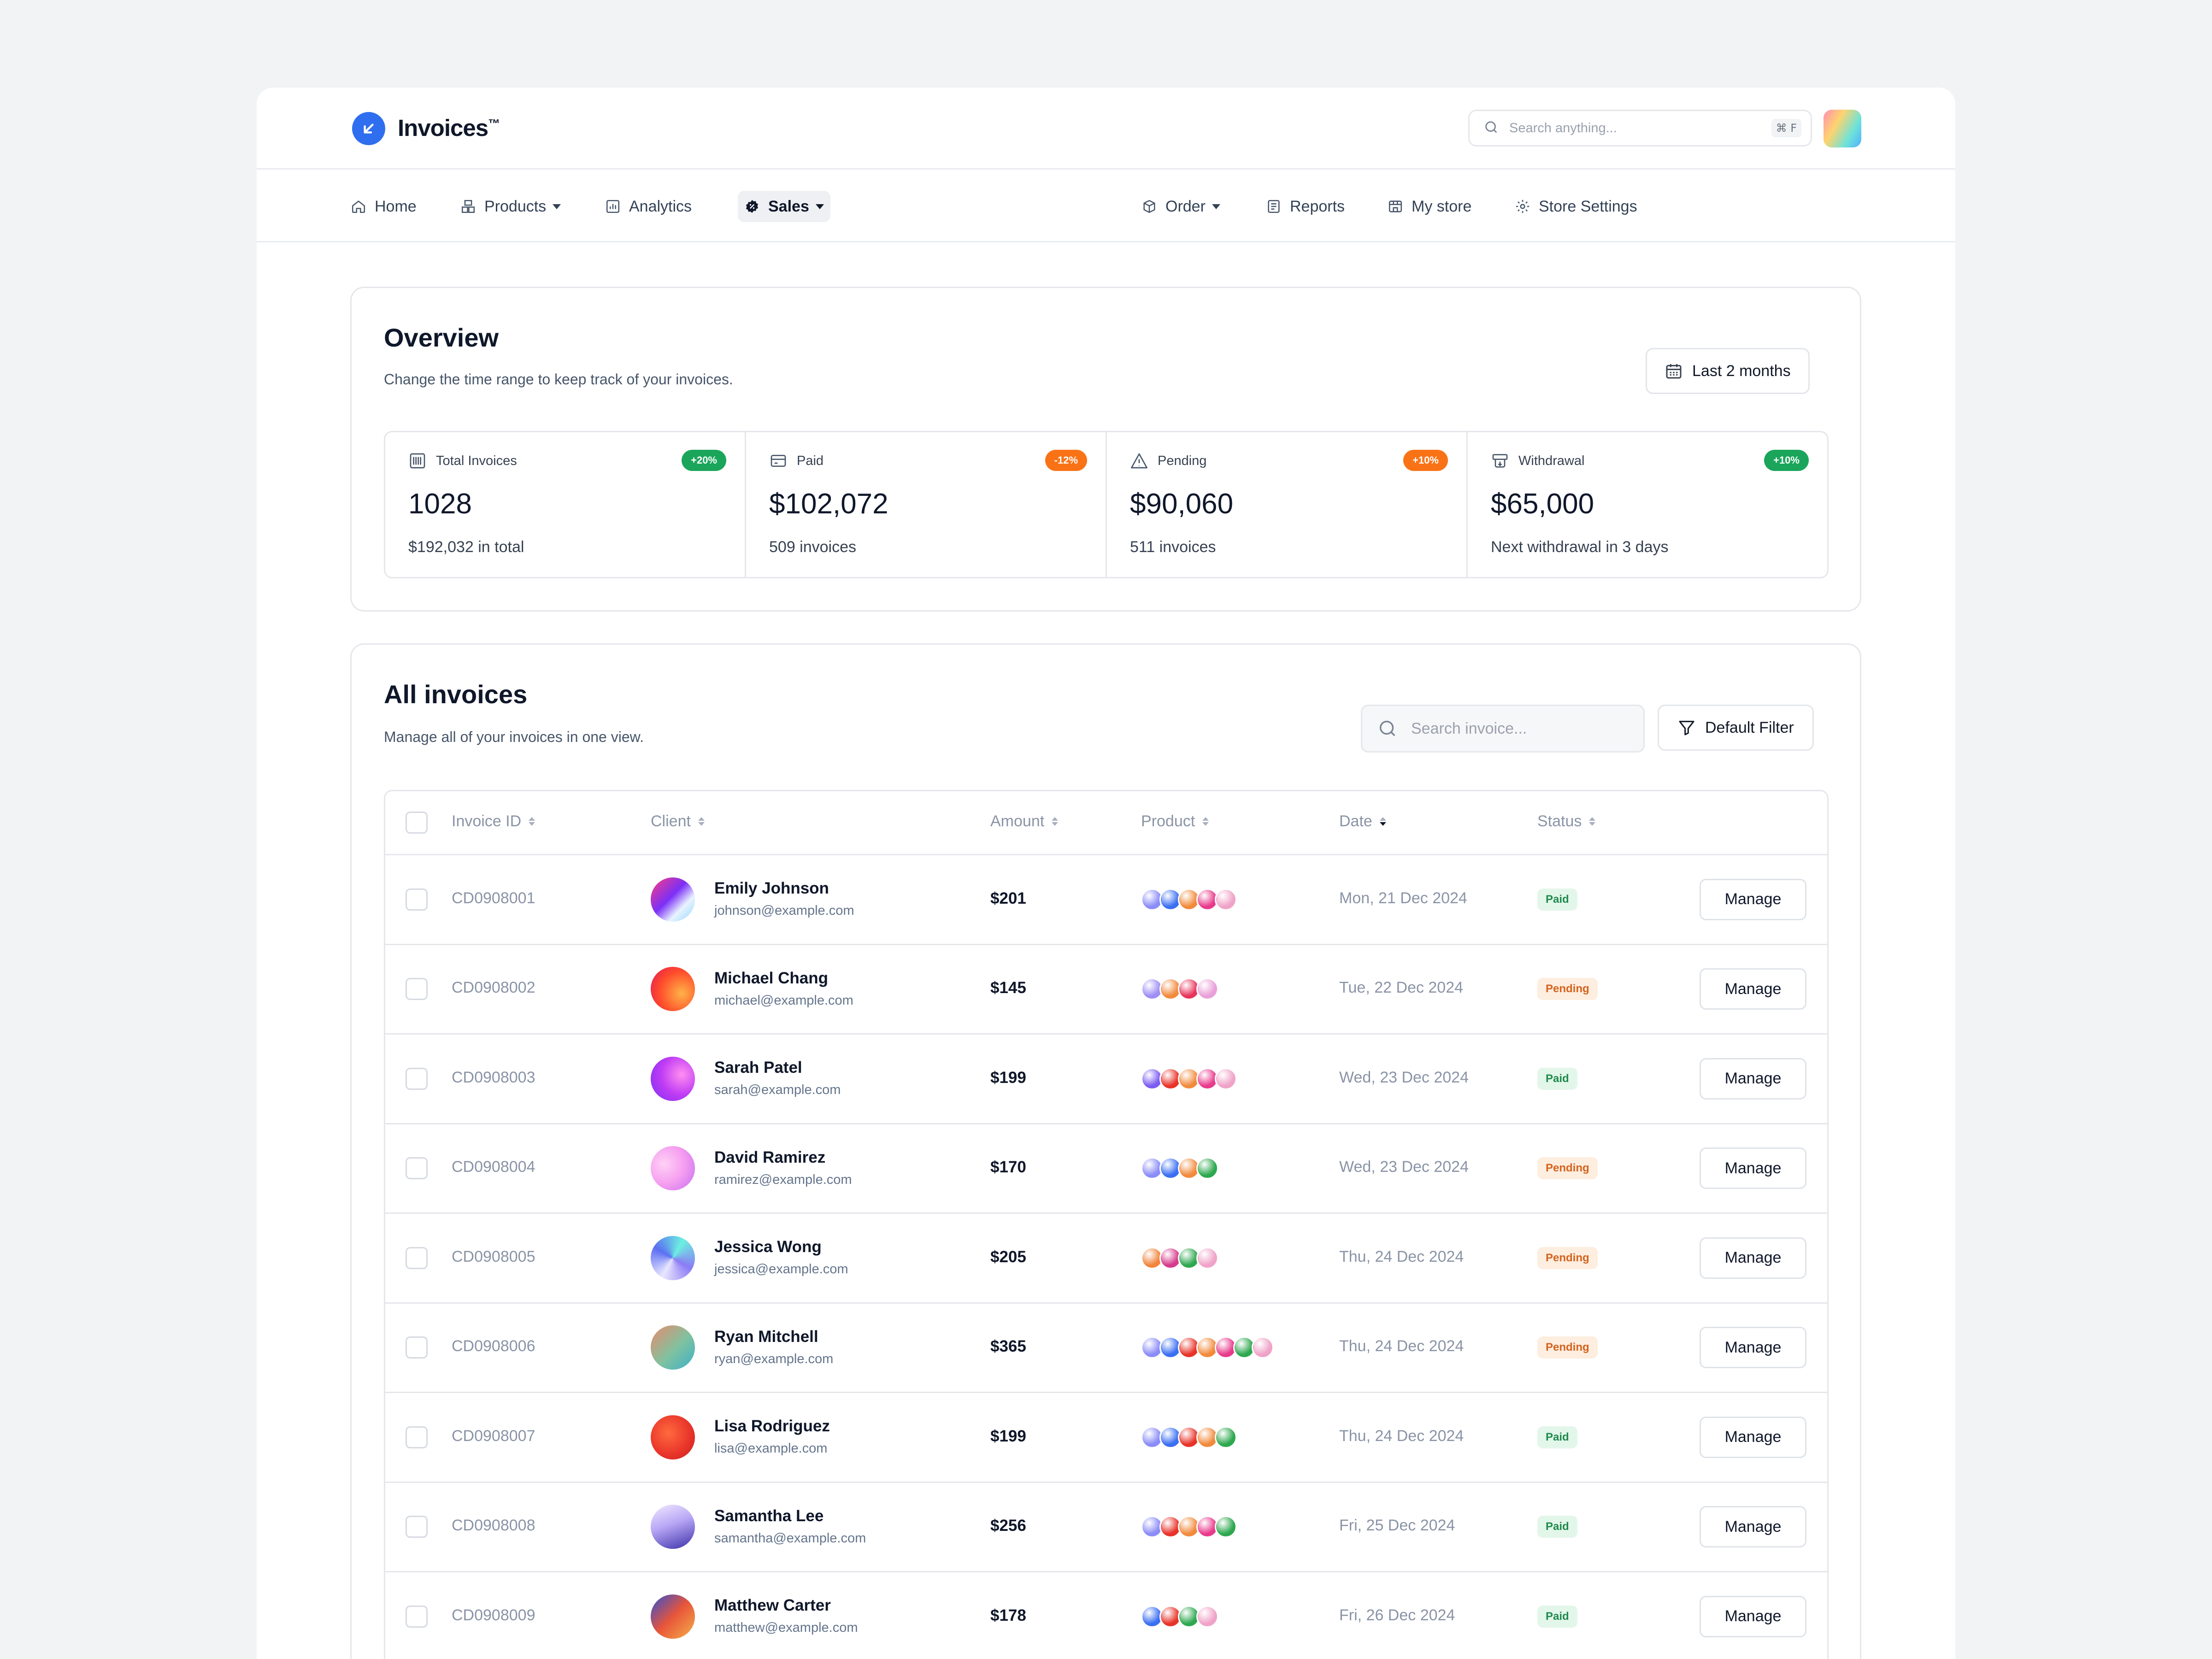 The height and width of the screenshot is (1659, 2212). Describe the element at coordinates (678, 821) in the screenshot. I see `column-client: Client` at that location.